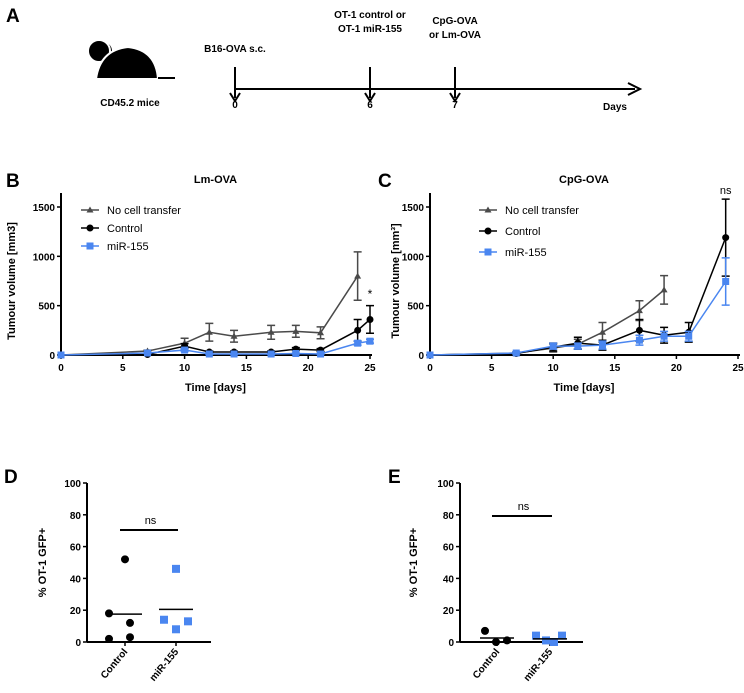 The height and width of the screenshot is (693, 744). I want to click on chart-title: Lm-OVA, so click(215, 180).